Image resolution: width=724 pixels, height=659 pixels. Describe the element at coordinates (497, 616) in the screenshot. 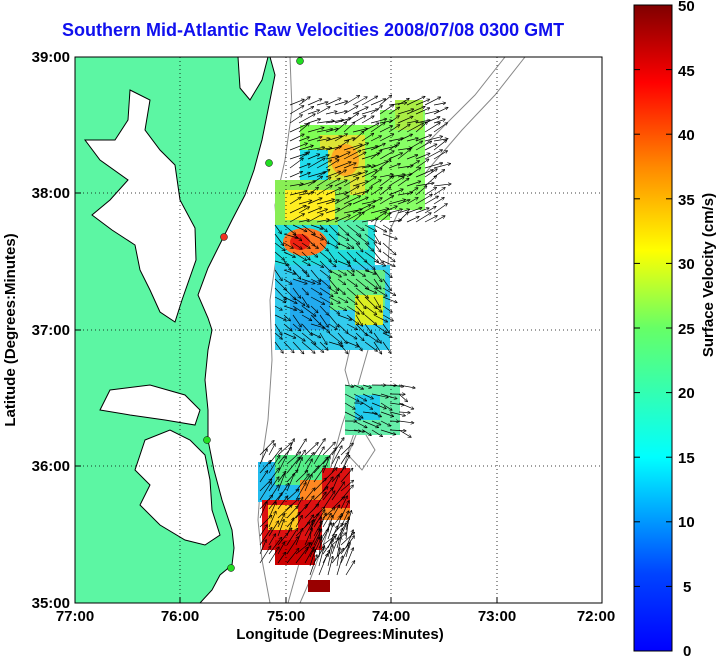

I see `x-tick-label: 73:00` at that location.